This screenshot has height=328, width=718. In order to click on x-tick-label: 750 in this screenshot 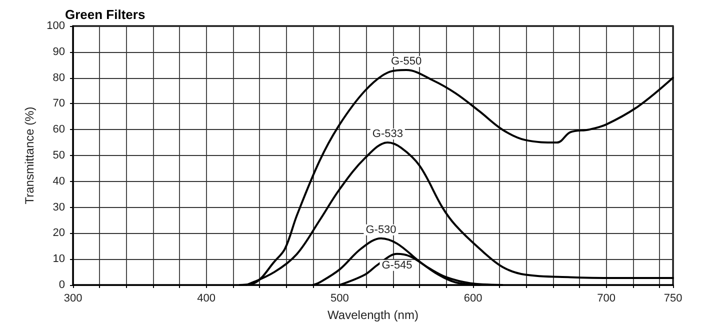, I will do `click(673, 298)`.